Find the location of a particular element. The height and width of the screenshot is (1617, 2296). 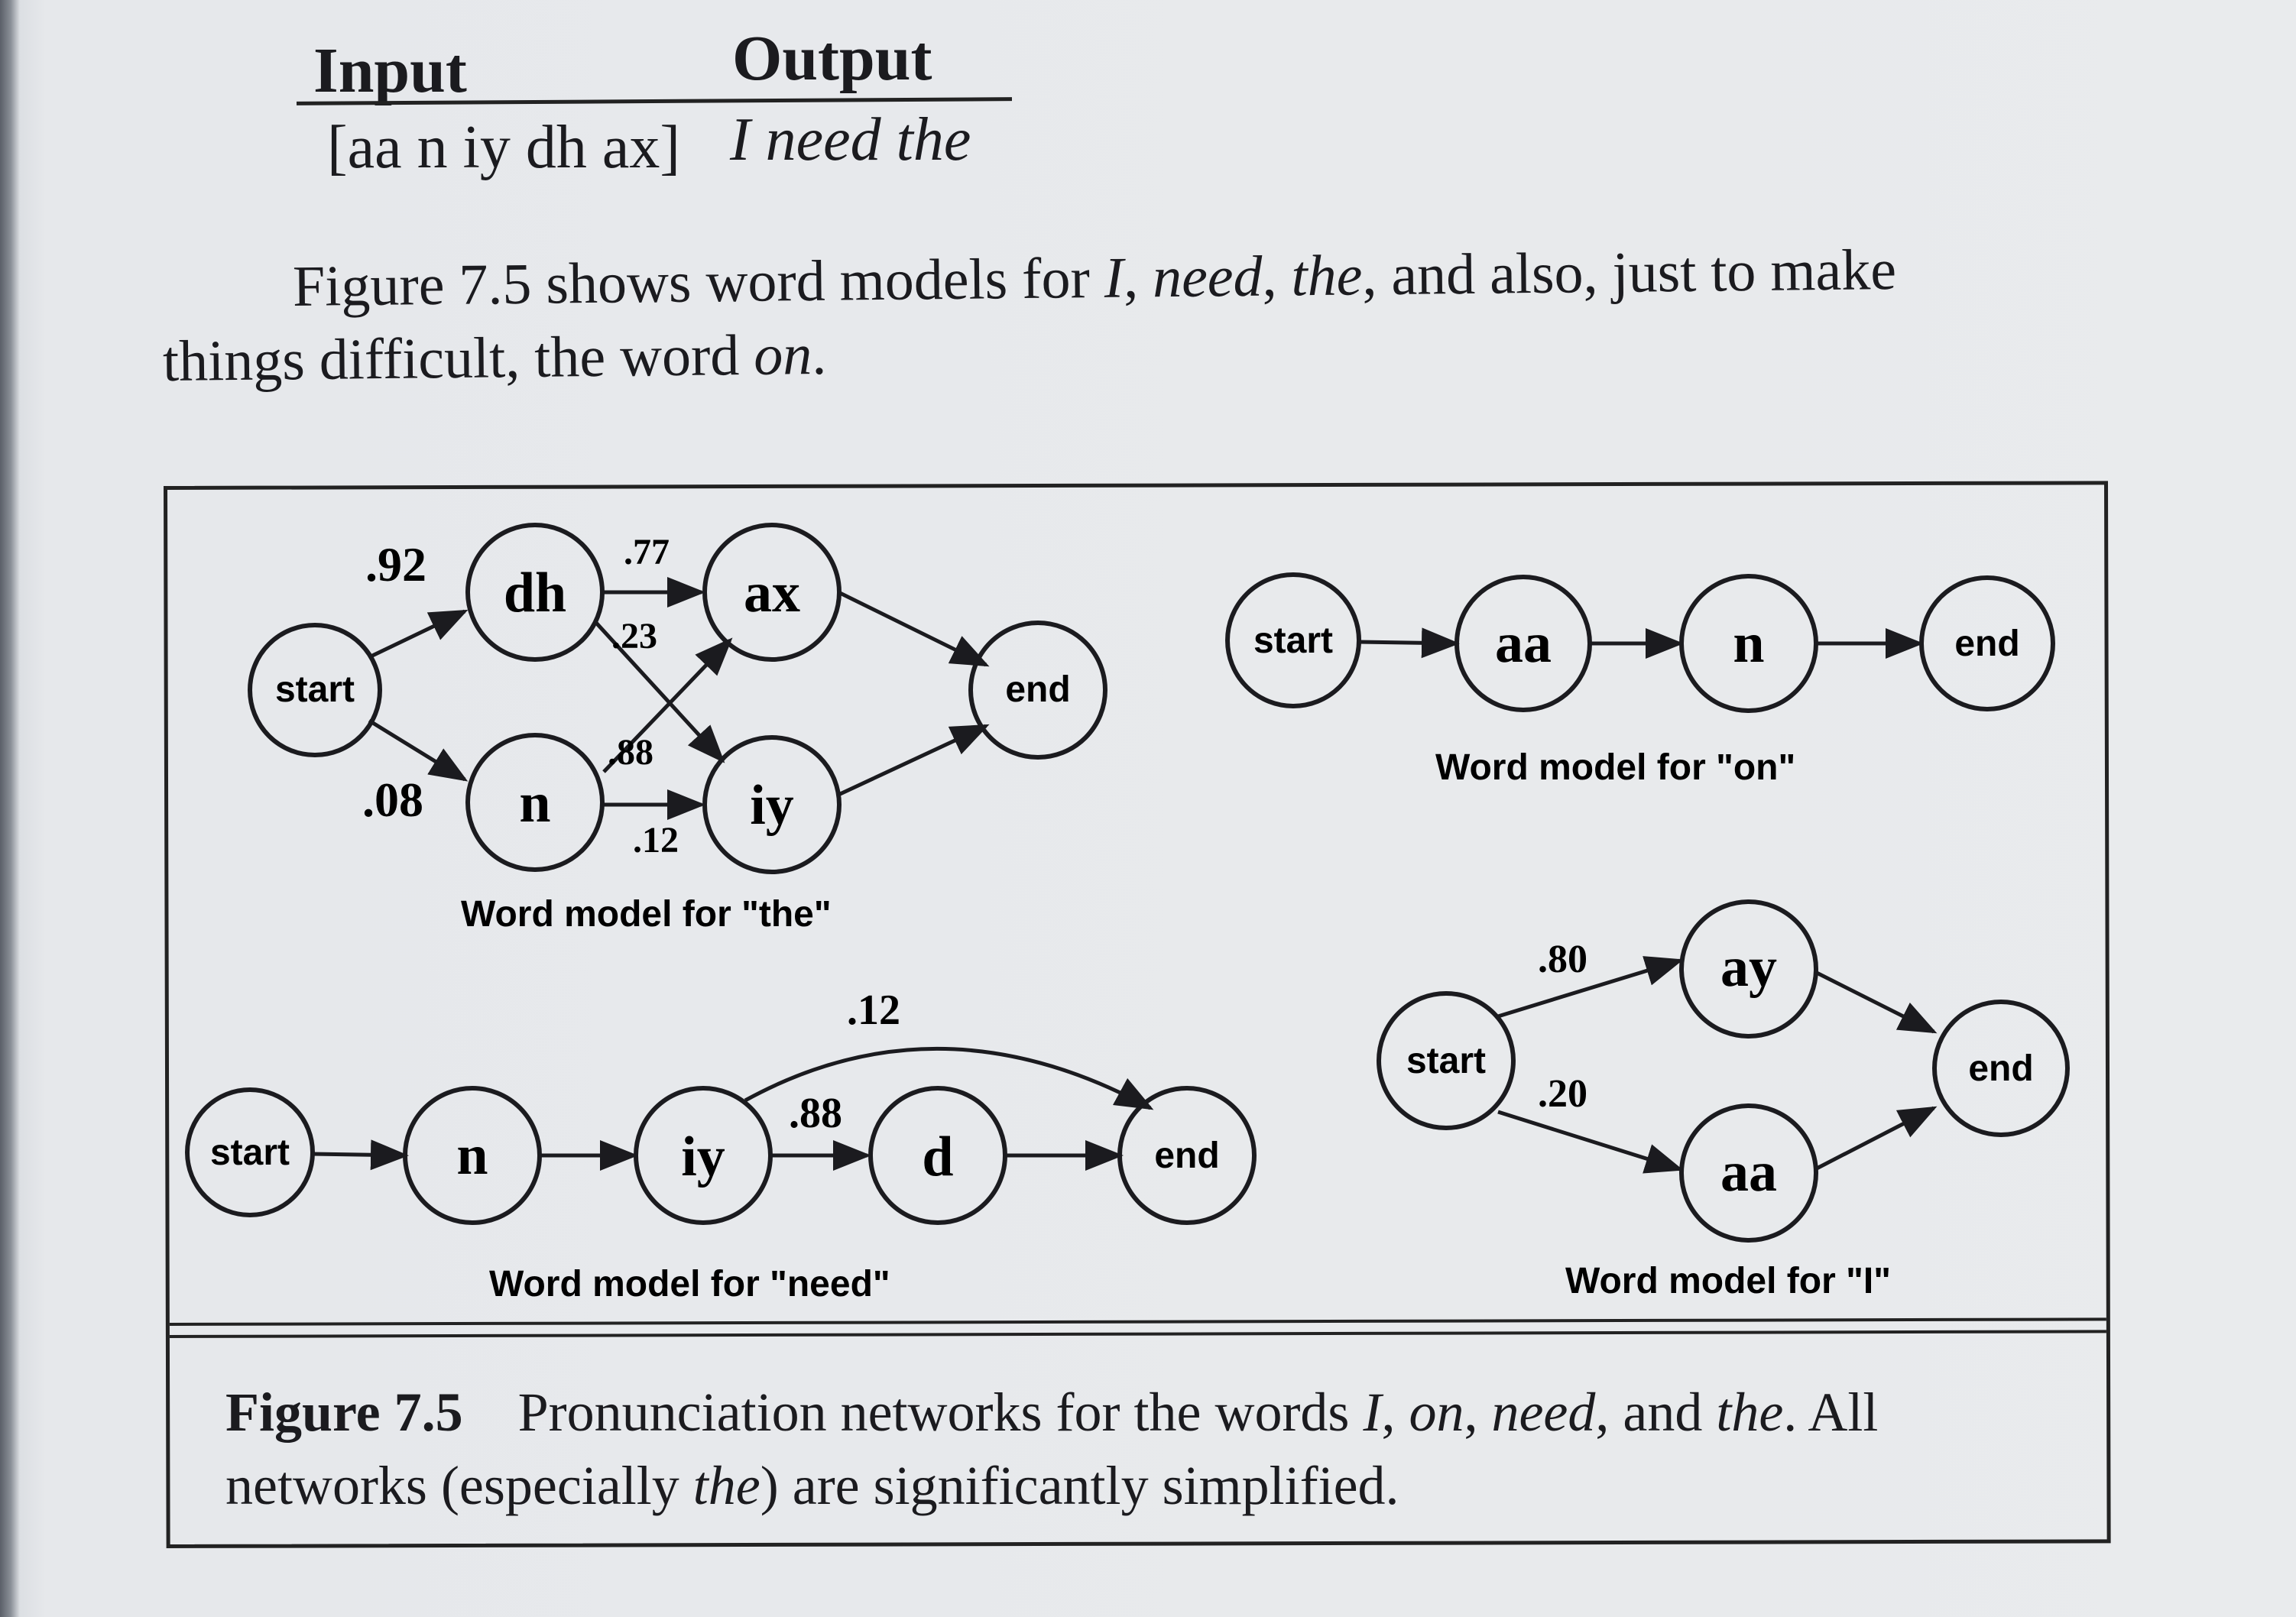

model-caption-i: Word model for "I" is located at coordinates (1728, 1281).